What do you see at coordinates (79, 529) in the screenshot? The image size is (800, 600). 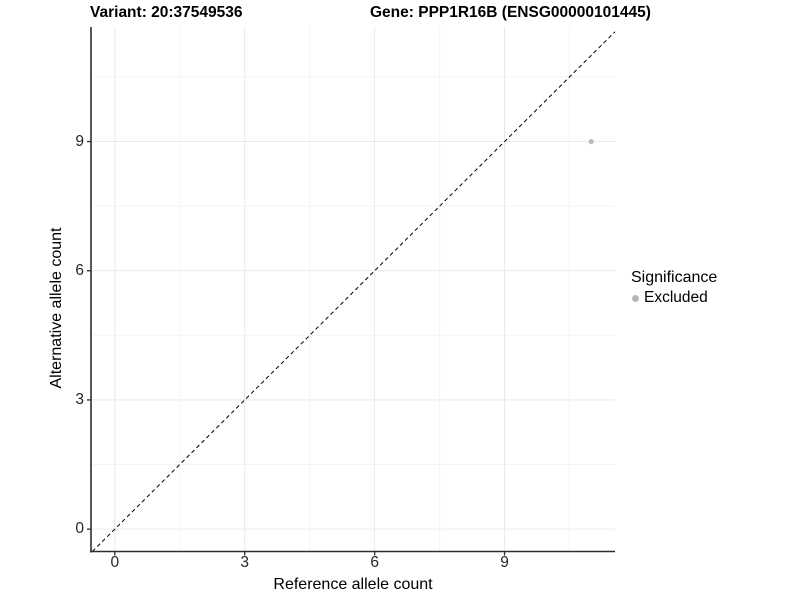 I see `y-tick-label: 0` at bounding box center [79, 529].